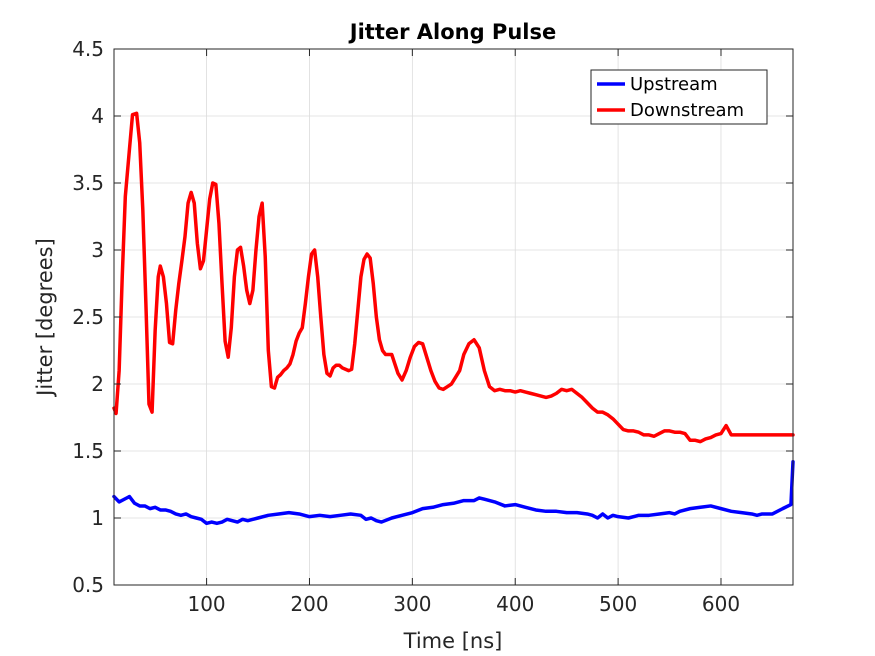 This screenshot has height=656, width=875. What do you see at coordinates (453, 492) in the screenshot?
I see `series-line-upstream` at bounding box center [453, 492].